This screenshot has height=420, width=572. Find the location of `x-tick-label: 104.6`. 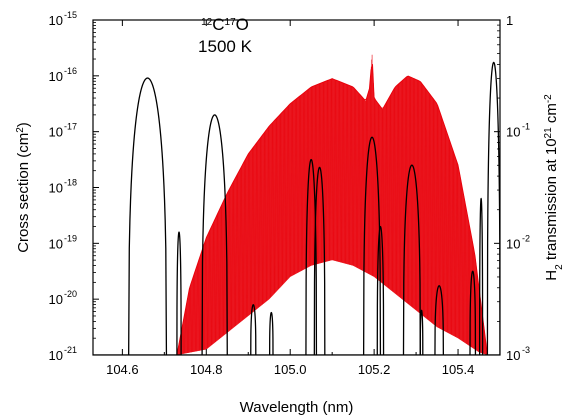

x-tick-label: 104.6 is located at coordinates (122, 369).